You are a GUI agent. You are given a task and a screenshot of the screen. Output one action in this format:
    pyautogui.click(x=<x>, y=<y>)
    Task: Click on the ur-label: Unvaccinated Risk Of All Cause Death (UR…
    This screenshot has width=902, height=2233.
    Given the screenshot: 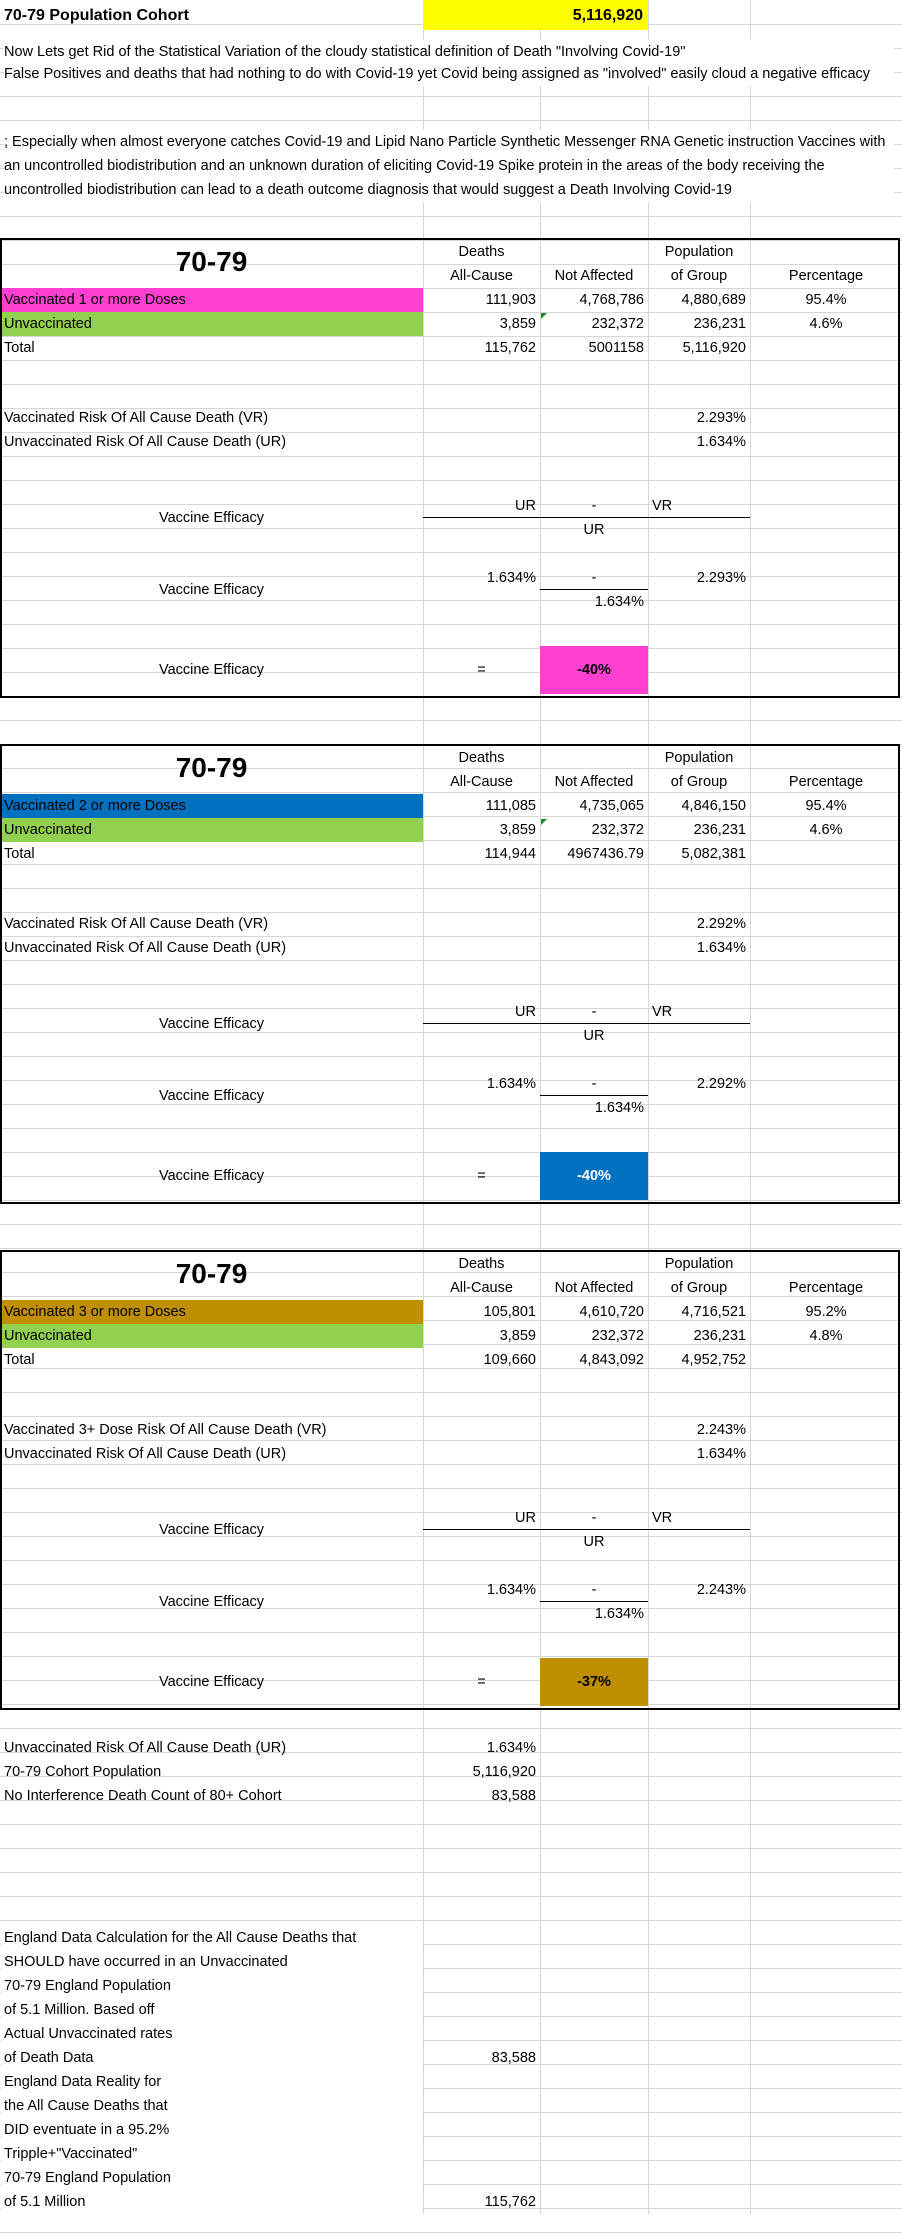 What is the action you would take?
    pyautogui.click(x=145, y=442)
    